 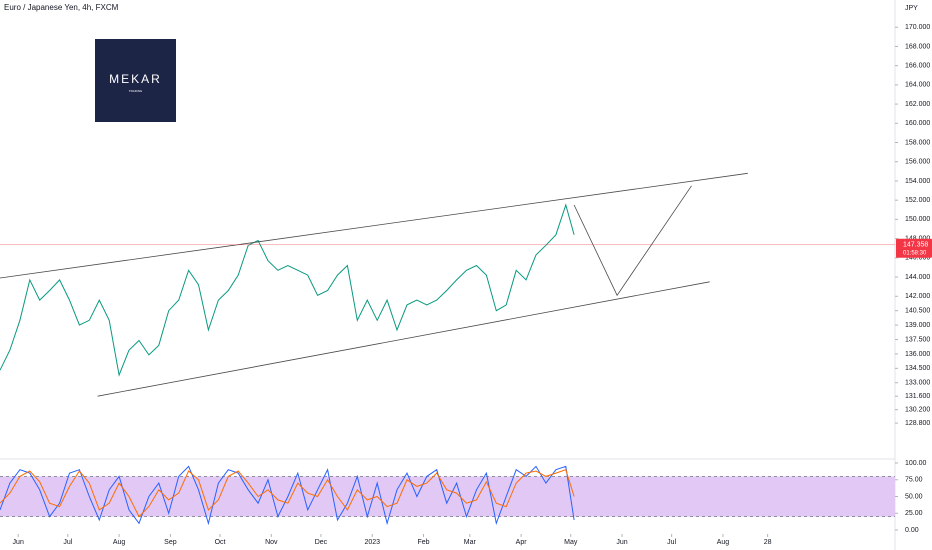 I want to click on logo-box, so click(x=135, y=80).